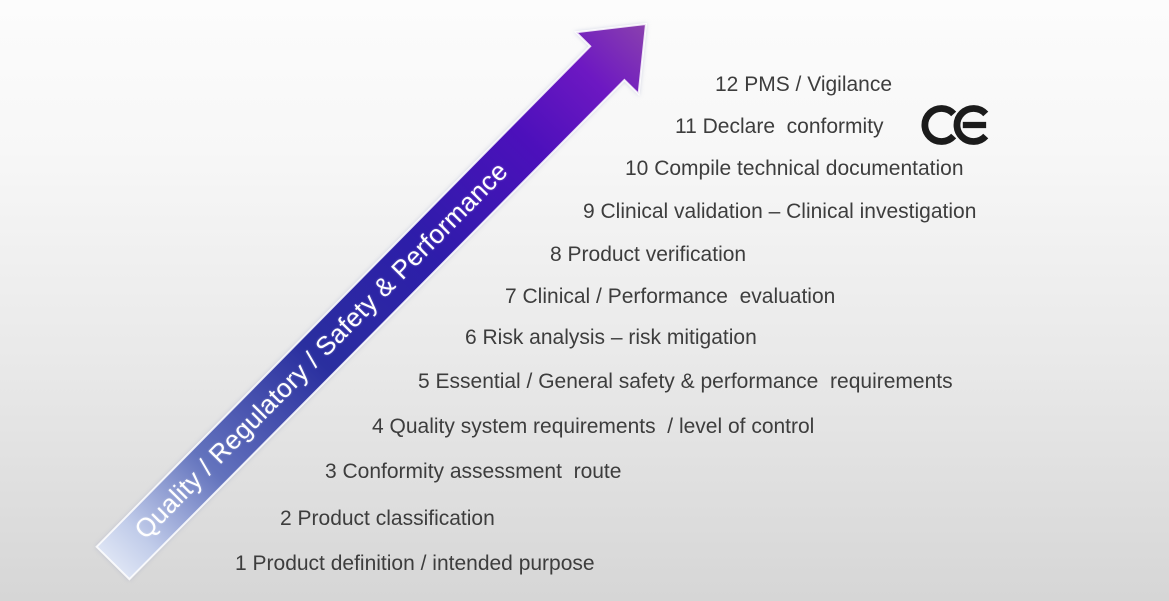  I want to click on step-8: 8 Product verification, so click(648, 254).